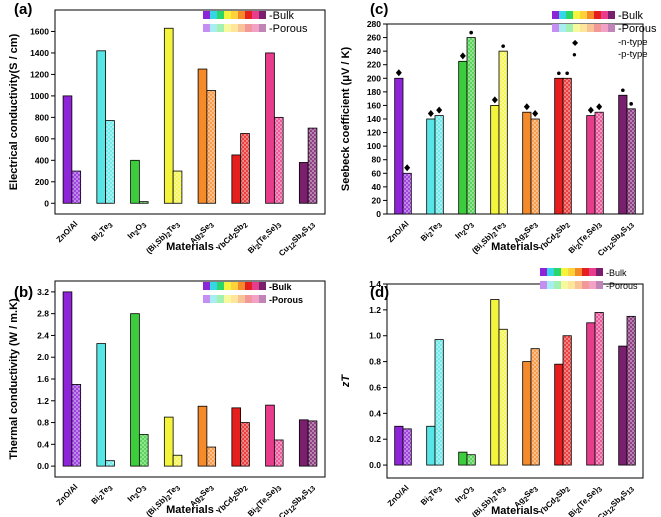 Image resolution: width=661 pixels, height=517 pixels. I want to click on n-type-marker, so click(526, 107).